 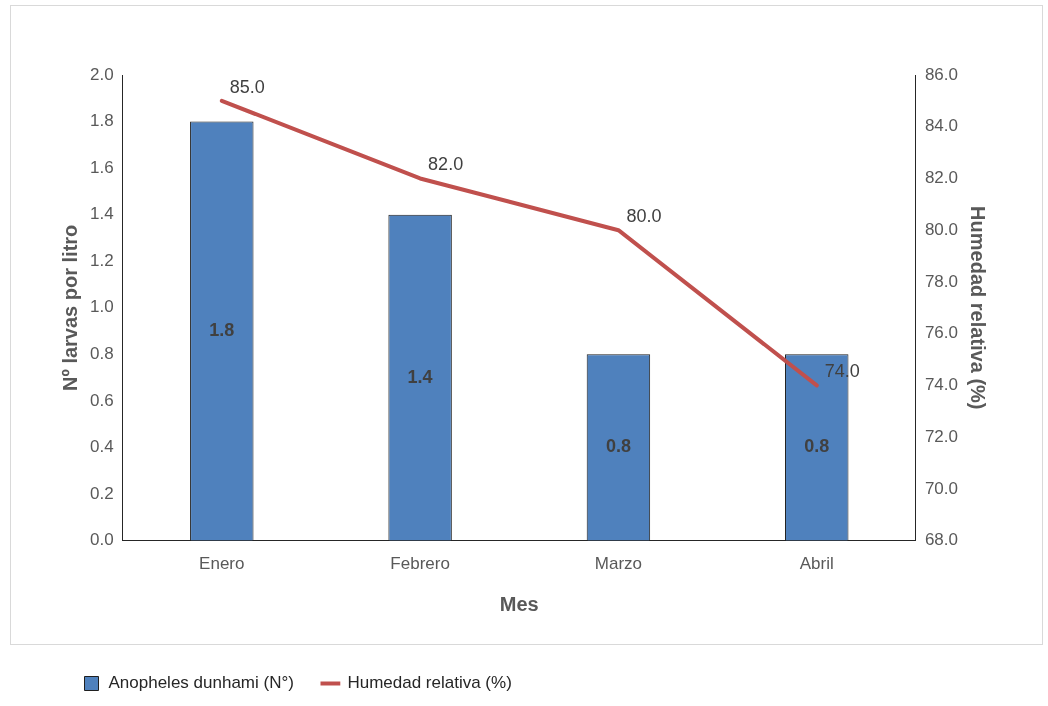 What do you see at coordinates (222, 330) in the screenshot?
I see `data-label: 1.8` at bounding box center [222, 330].